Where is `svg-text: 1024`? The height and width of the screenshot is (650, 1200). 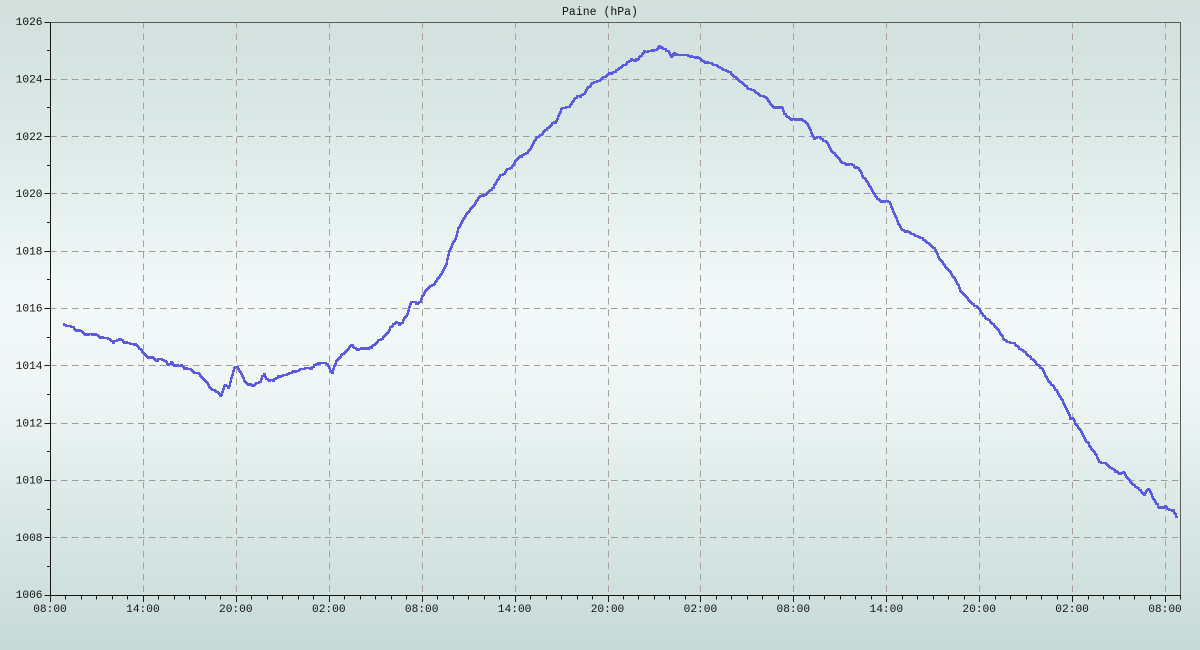 svg-text: 1024 is located at coordinates (29, 81).